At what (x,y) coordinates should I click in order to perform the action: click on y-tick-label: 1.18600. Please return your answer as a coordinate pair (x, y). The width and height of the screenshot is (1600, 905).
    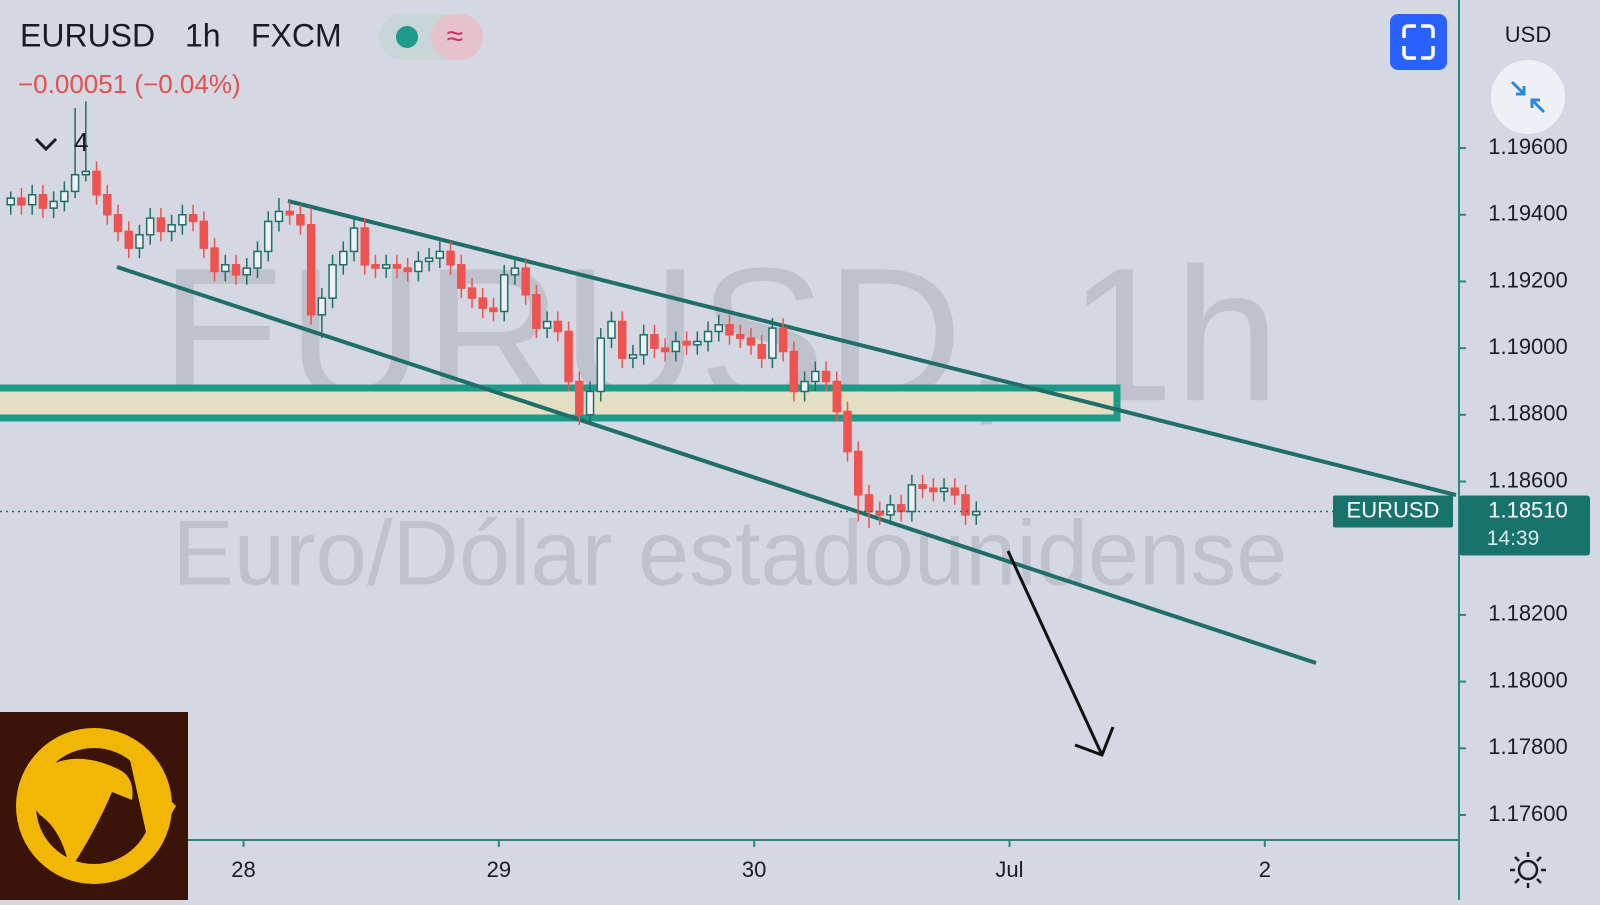
    Looking at the image, I should click on (1528, 479).